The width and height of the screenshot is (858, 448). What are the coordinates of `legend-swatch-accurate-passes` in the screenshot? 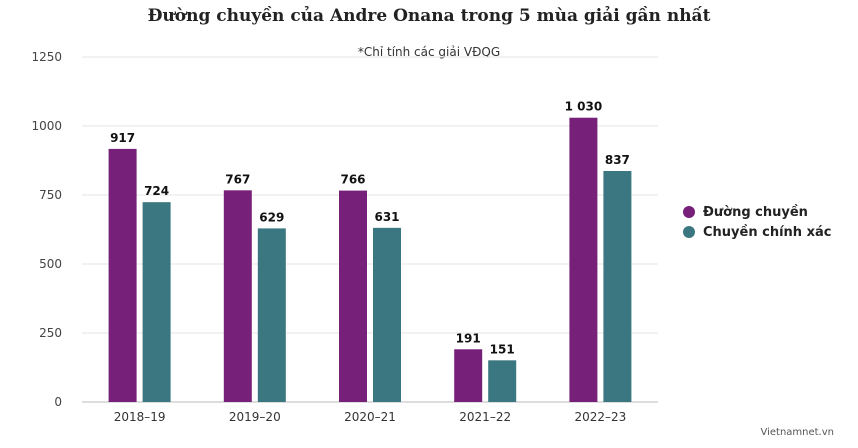 It's located at (689, 232).